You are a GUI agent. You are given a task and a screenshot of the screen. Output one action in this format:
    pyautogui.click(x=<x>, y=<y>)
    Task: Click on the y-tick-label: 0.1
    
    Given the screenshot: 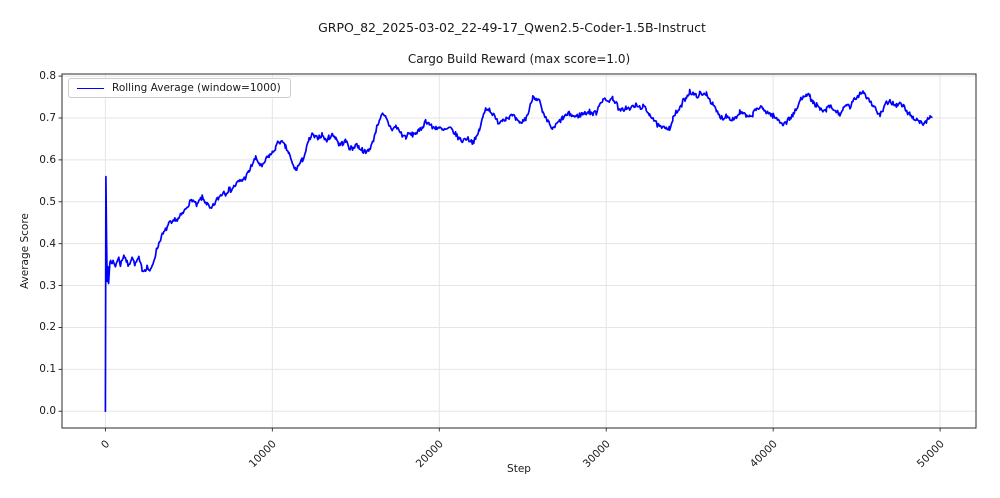 What is the action you would take?
    pyautogui.click(x=47, y=369)
    